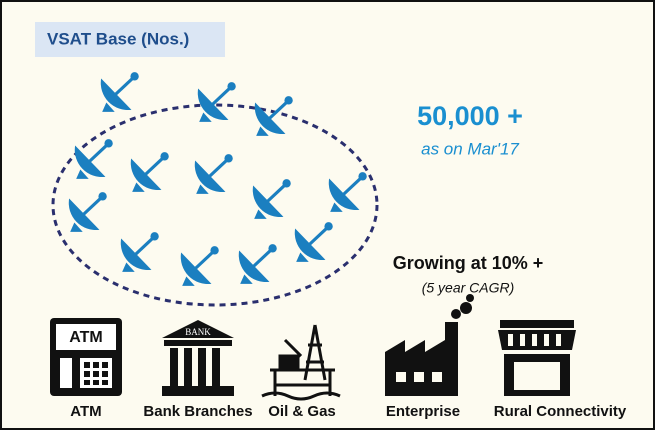 The height and width of the screenshot is (430, 655). I want to click on bank-badge: BANK, so click(198, 332).